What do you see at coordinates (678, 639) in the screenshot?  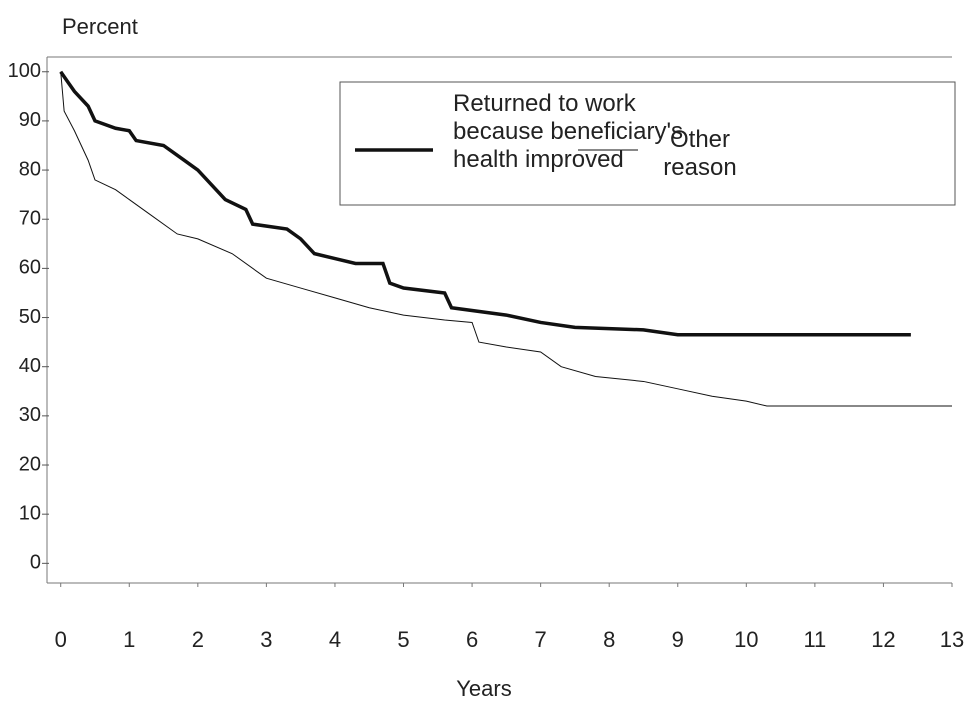 I see `x-tick-label: 9` at bounding box center [678, 639].